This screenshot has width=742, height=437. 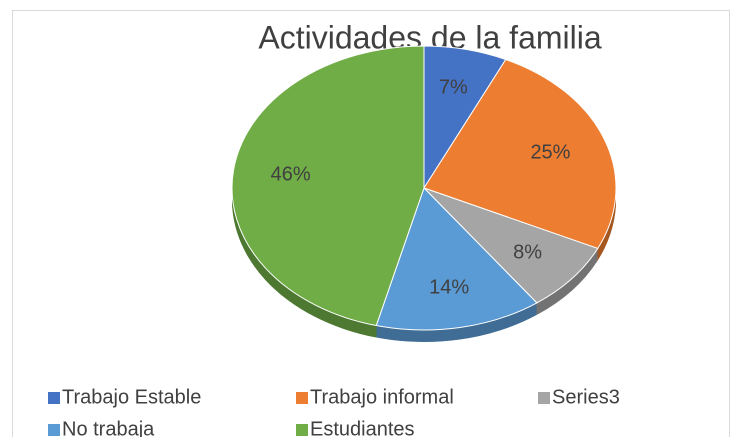 I want to click on legend-label: No trabaja, so click(x=108, y=427).